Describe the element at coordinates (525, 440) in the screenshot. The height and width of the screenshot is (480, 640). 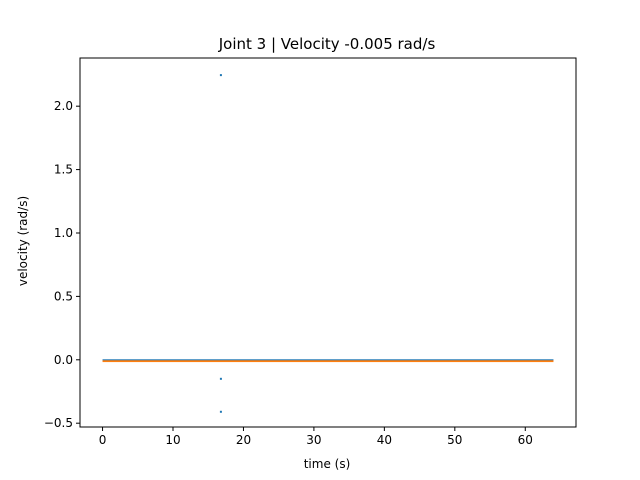
I see `x-tick-label: 60` at that location.